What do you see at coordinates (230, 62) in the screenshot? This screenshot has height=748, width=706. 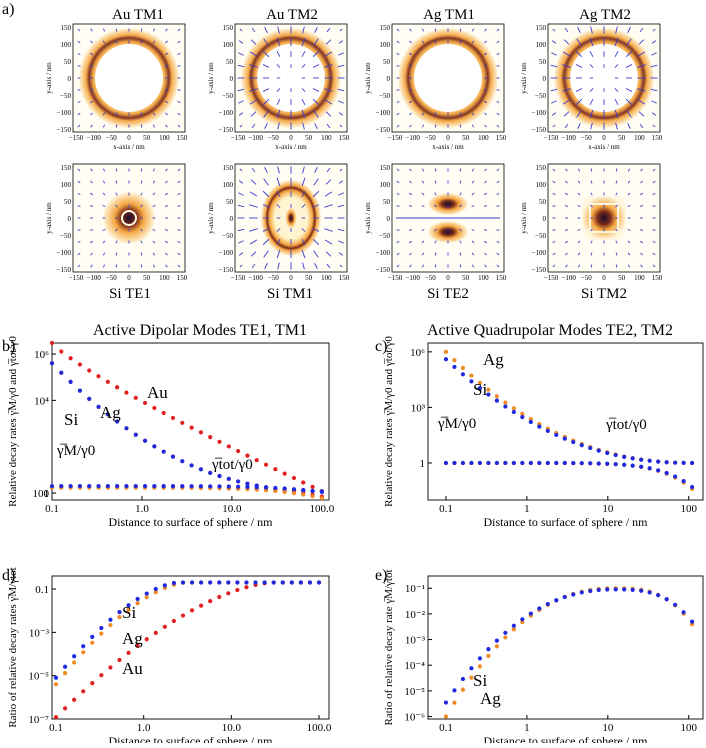 I see `heatmap-ytick: 50` at bounding box center [230, 62].